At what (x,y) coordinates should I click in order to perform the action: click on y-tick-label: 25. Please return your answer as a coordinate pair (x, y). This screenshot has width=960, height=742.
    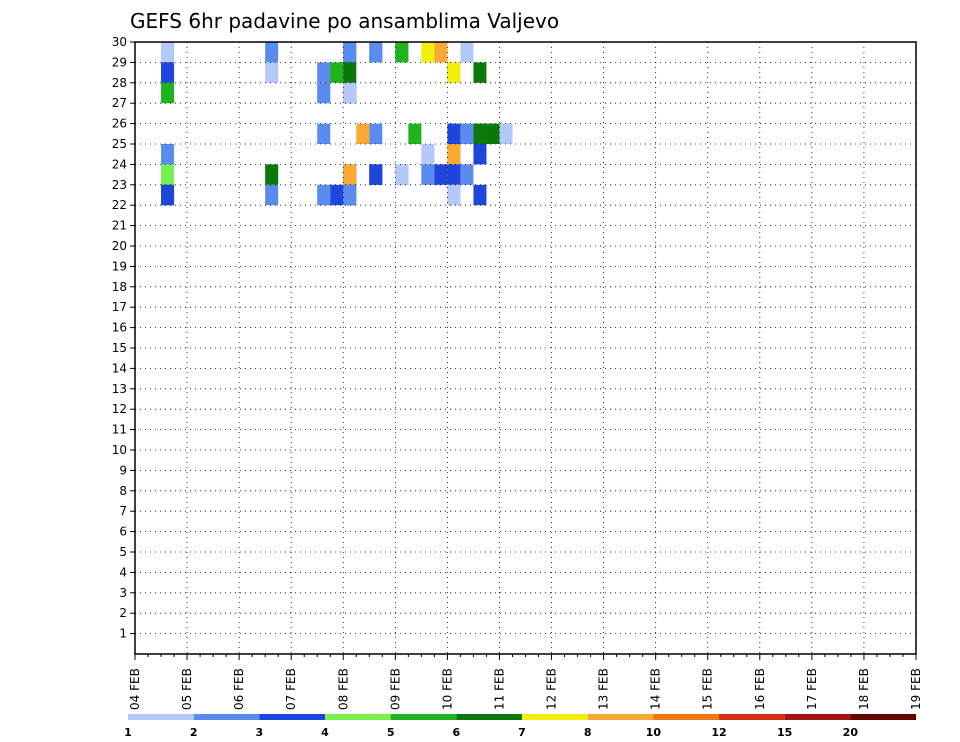
    Looking at the image, I should click on (119, 144).